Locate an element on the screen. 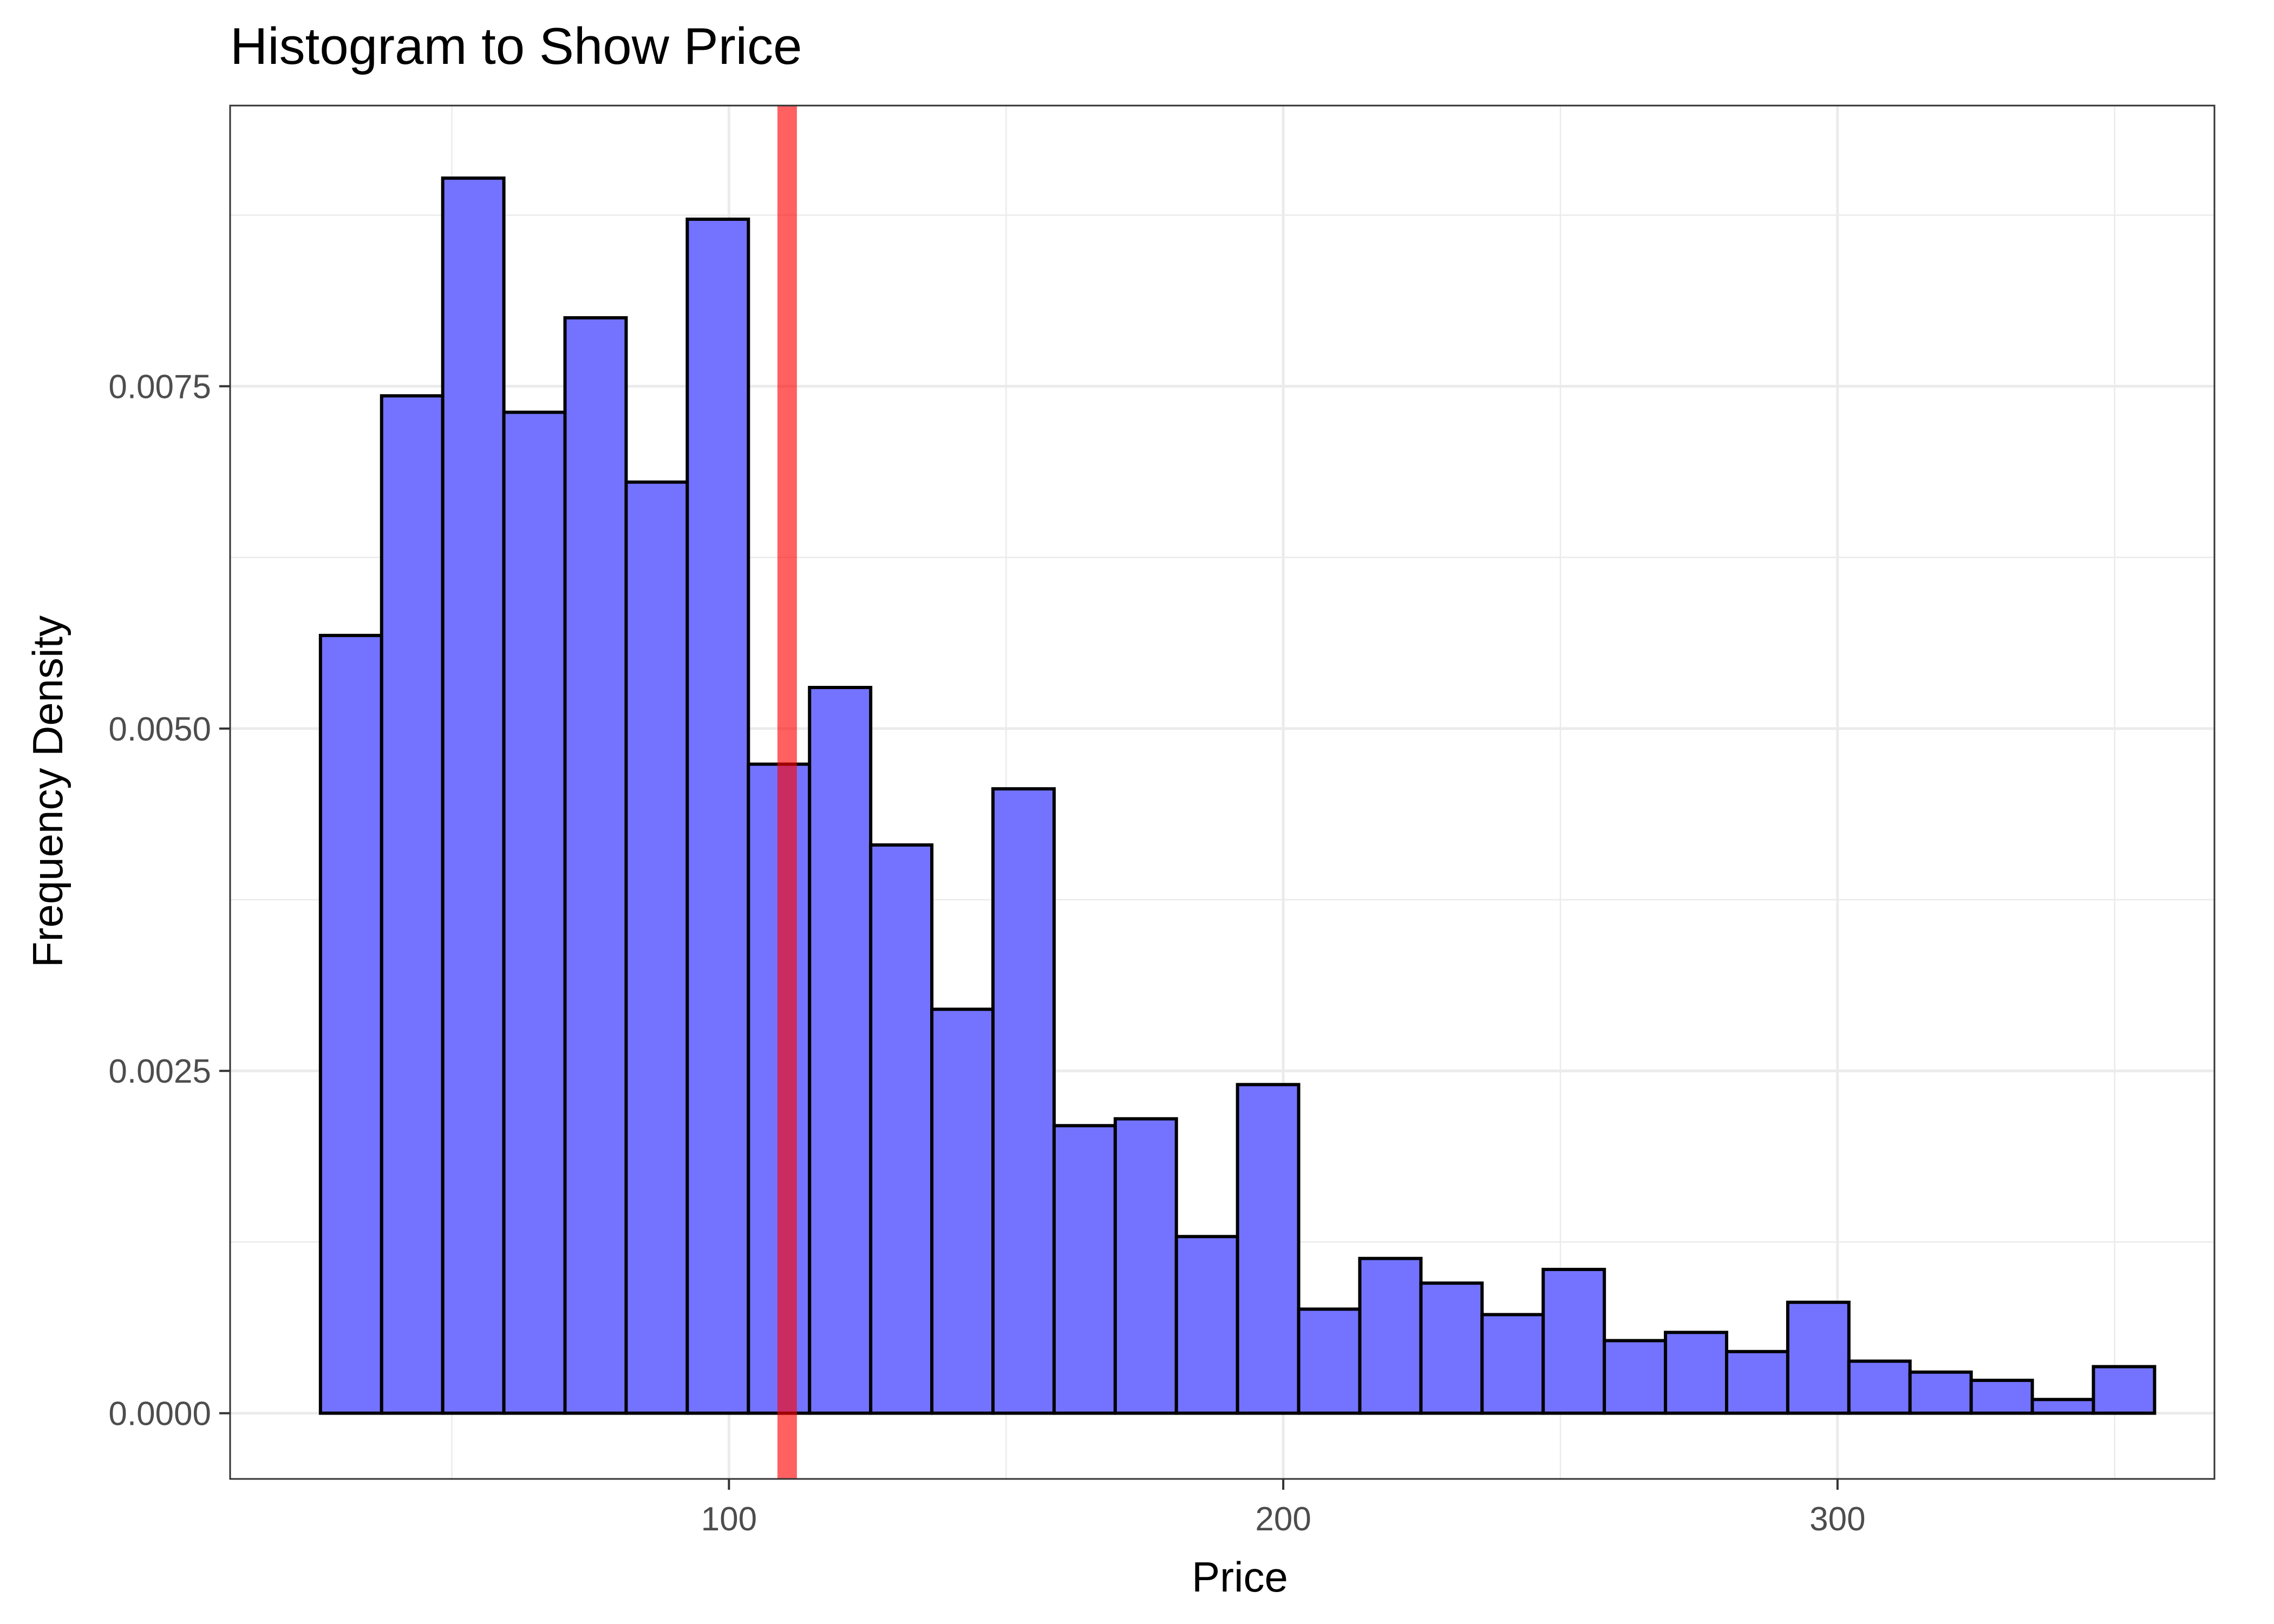 The image size is (2274, 1624). y-tick-label: 0.0025 is located at coordinates (160, 1071).